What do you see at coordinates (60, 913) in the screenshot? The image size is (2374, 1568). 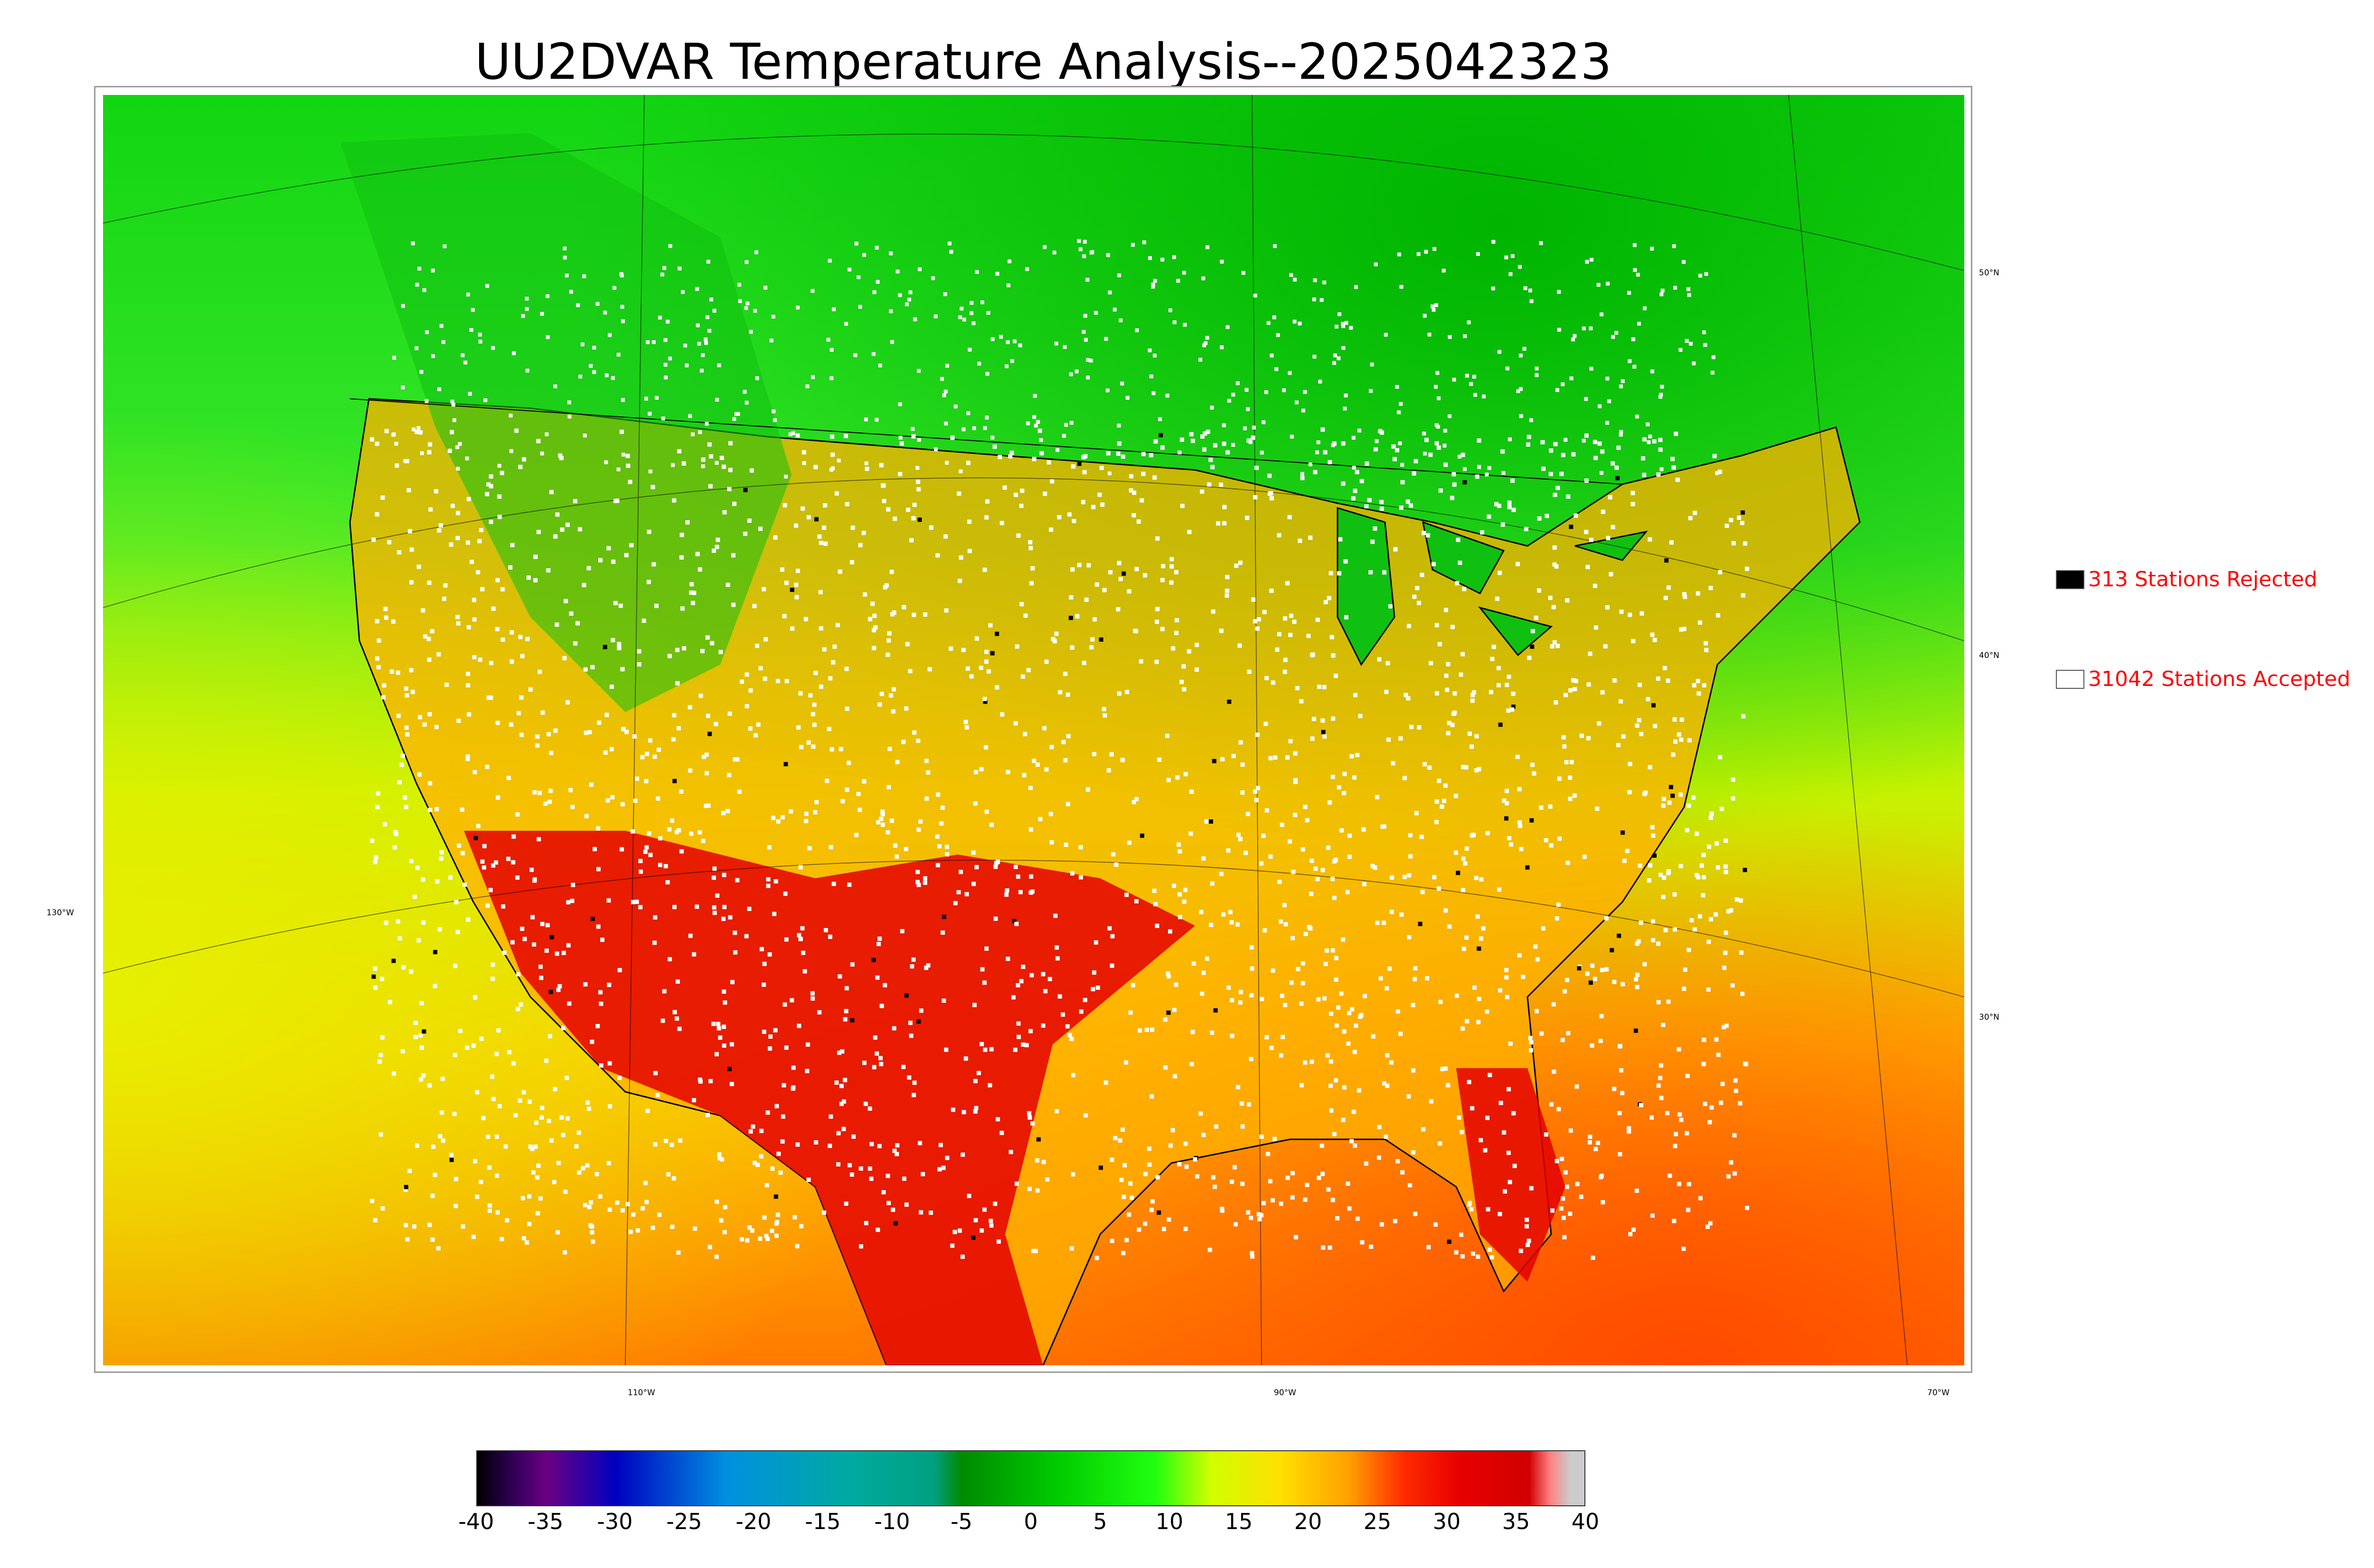 I see `lon-label-130: 130°W` at bounding box center [60, 913].